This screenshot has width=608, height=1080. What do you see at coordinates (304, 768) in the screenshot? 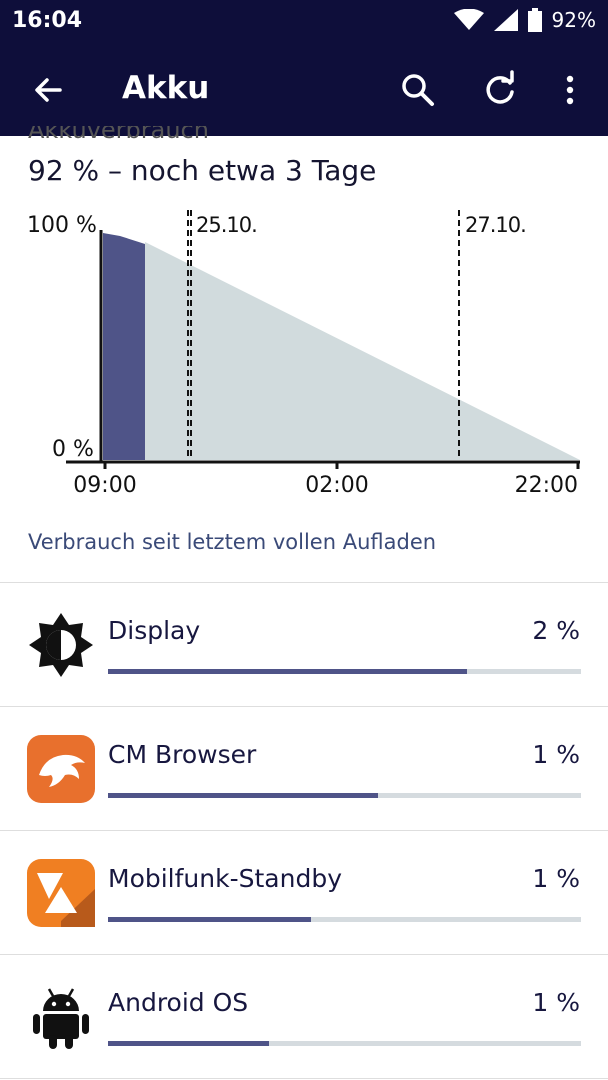
I see `list-item-cm-browser: CM Browser 1 %` at bounding box center [304, 768].